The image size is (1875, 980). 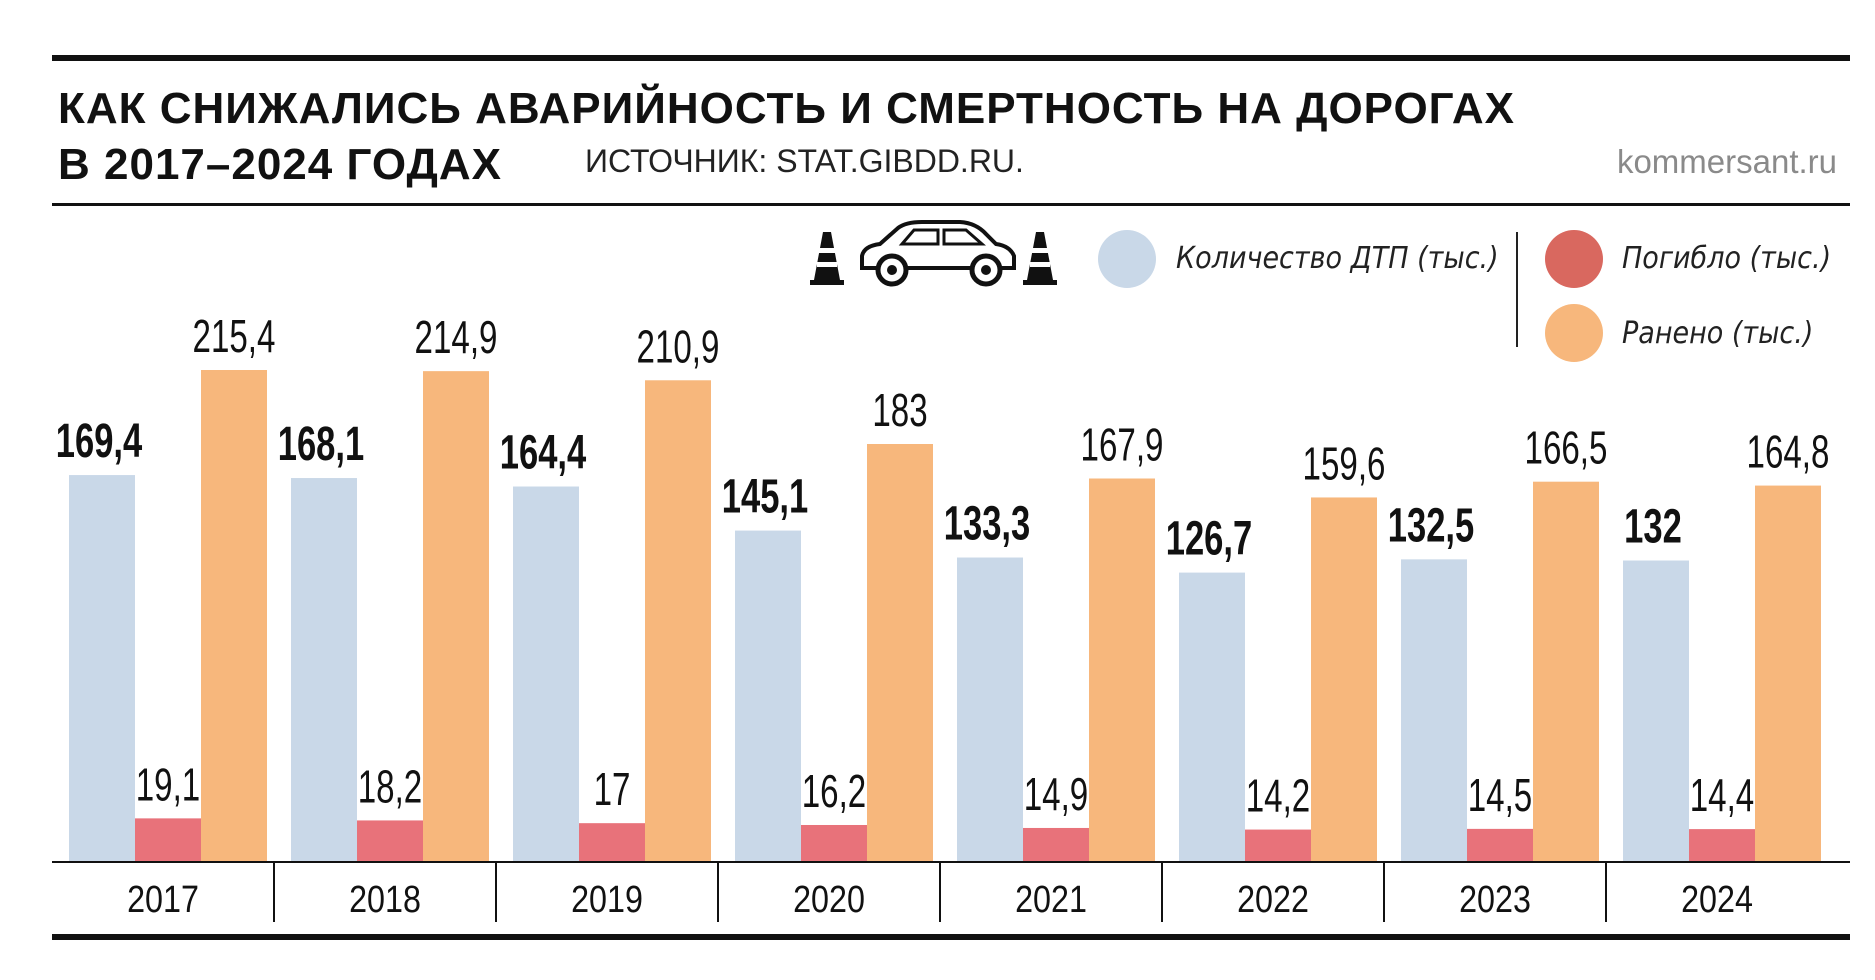 I want to click on top-rule, so click(x=951, y=58).